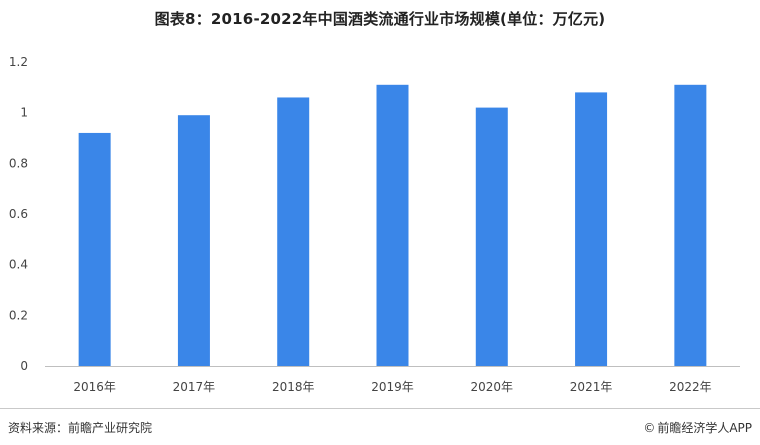 Image resolution: width=760 pixels, height=445 pixels. What do you see at coordinates (18, 163) in the screenshot?
I see `y-tick-label: 0.8` at bounding box center [18, 163].